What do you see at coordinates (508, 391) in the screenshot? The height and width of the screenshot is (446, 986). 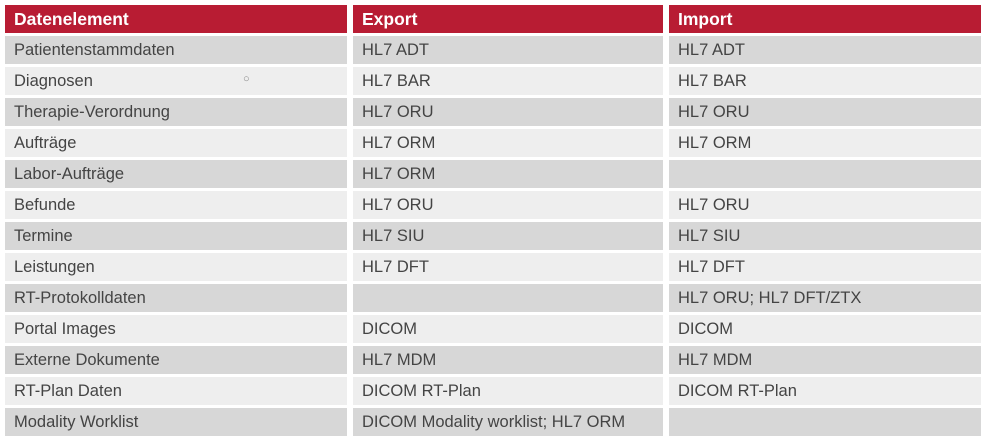 I see `cell-export: DICOM RT-Plan` at bounding box center [508, 391].